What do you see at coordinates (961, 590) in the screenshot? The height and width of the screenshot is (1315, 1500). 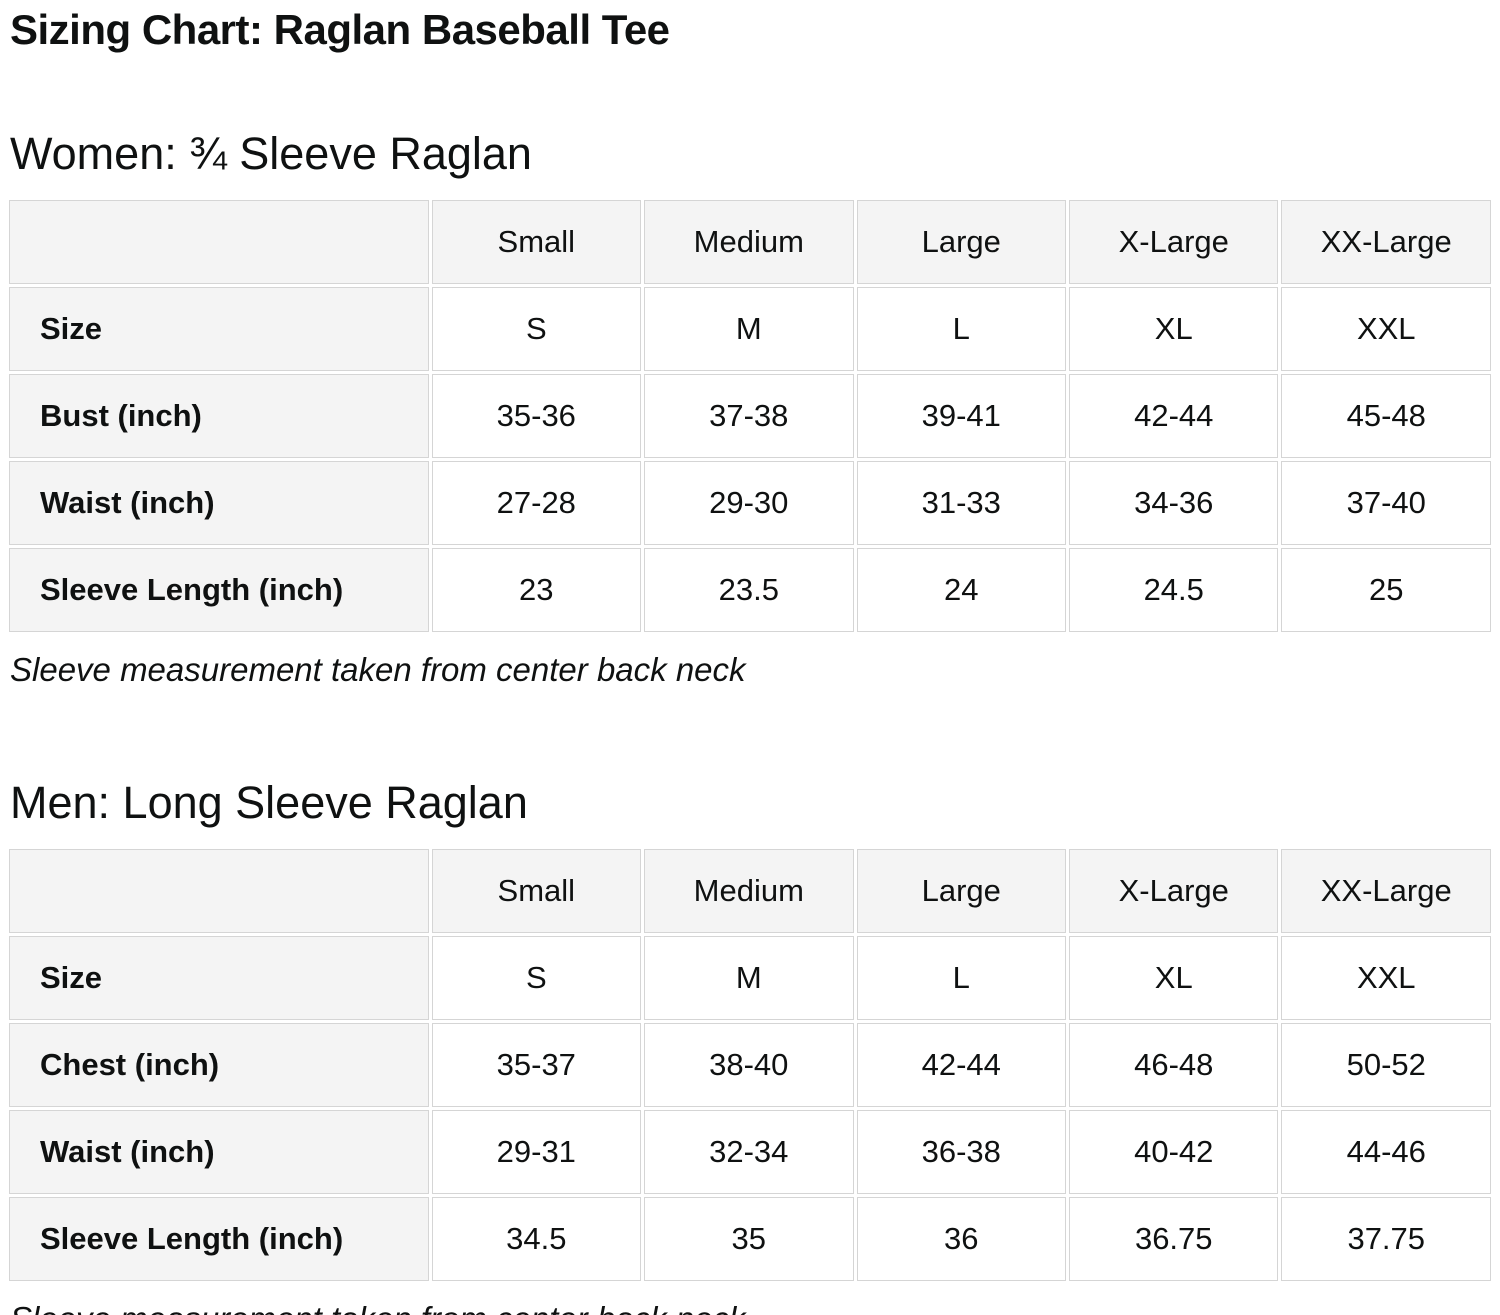 I see `table-cell: 24` at bounding box center [961, 590].